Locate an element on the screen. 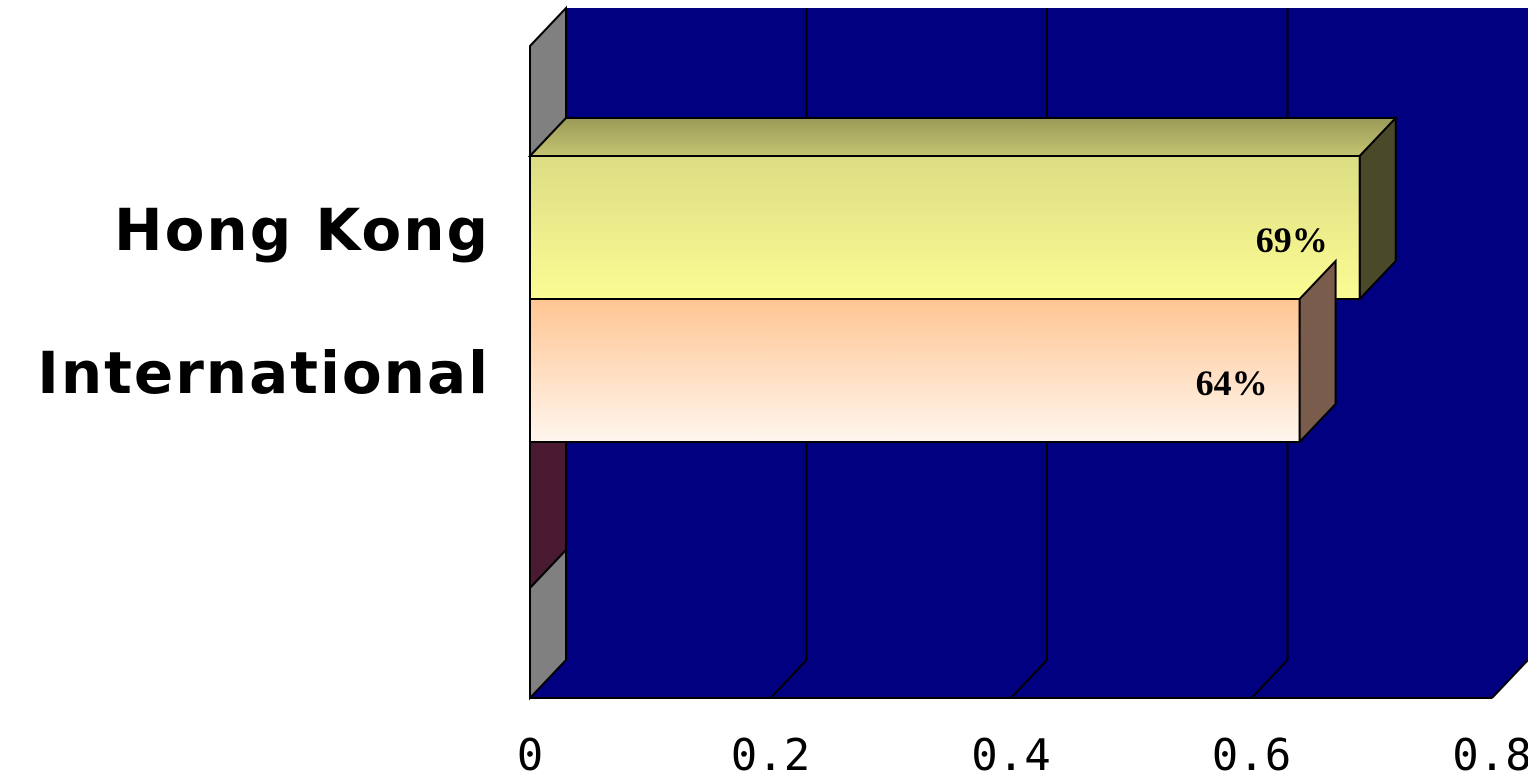 This screenshot has width=1528, height=778. x-tick-label: 0 is located at coordinates (530, 754).